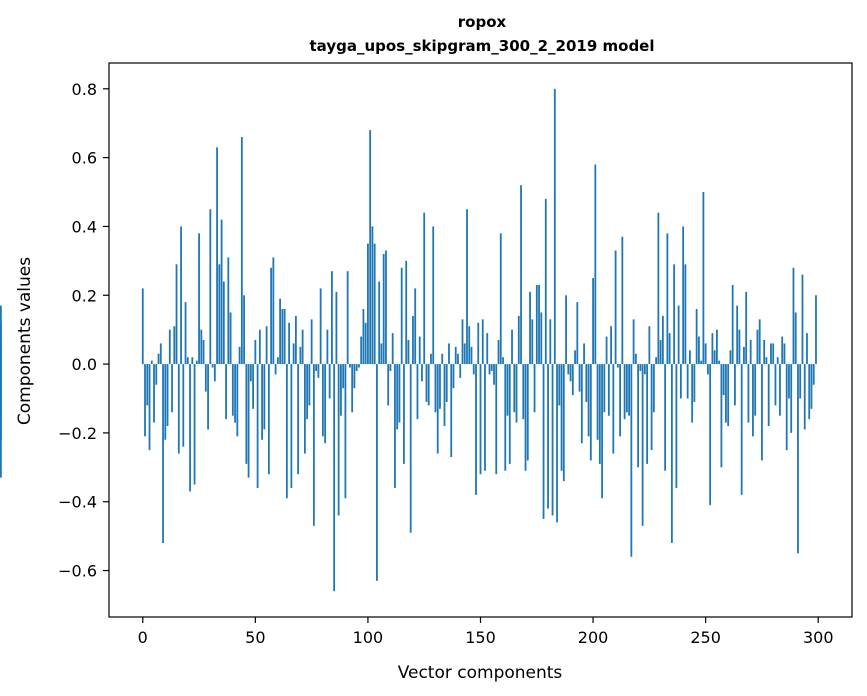 The image size is (867, 696). What do you see at coordinates (77, 433) in the screenshot?
I see `y-tick-label: −0.2` at bounding box center [77, 433].